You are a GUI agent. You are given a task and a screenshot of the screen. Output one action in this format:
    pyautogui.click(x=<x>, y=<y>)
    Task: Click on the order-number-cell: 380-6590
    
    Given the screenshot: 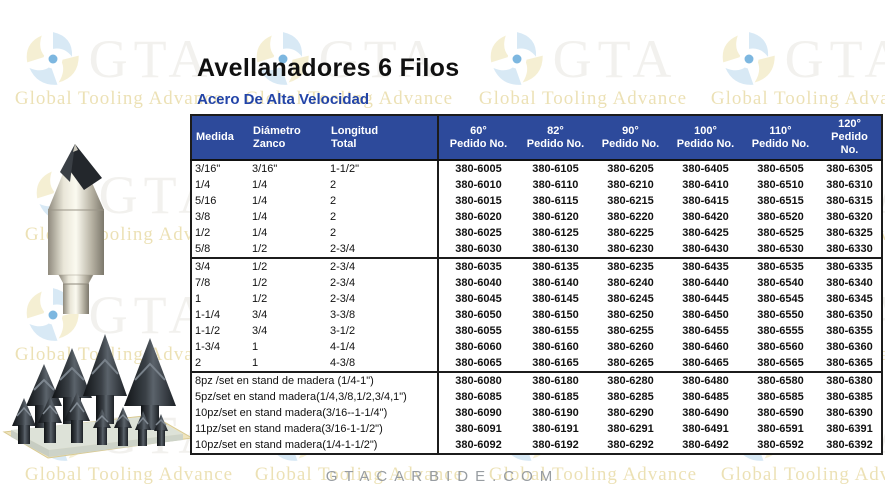 What is the action you would take?
    pyautogui.click(x=780, y=413)
    